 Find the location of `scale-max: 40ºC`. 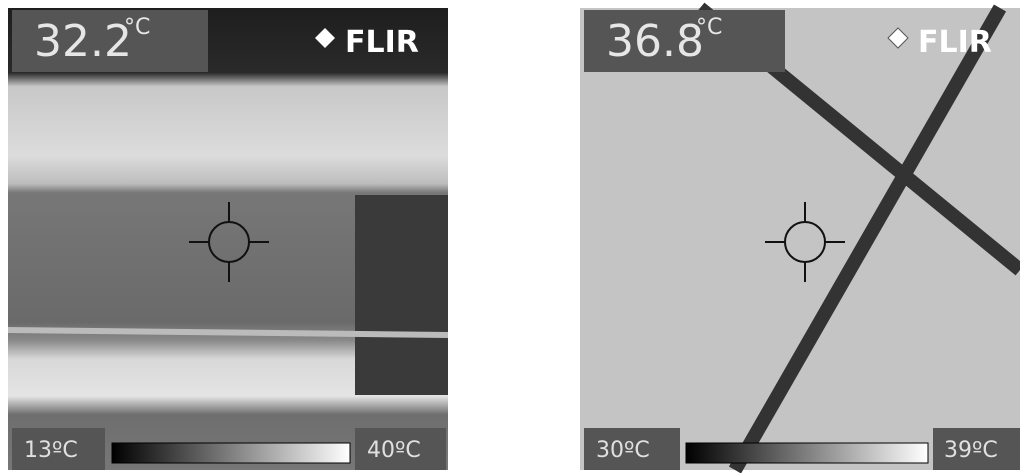

scale-max: 40ºC is located at coordinates (394, 450).